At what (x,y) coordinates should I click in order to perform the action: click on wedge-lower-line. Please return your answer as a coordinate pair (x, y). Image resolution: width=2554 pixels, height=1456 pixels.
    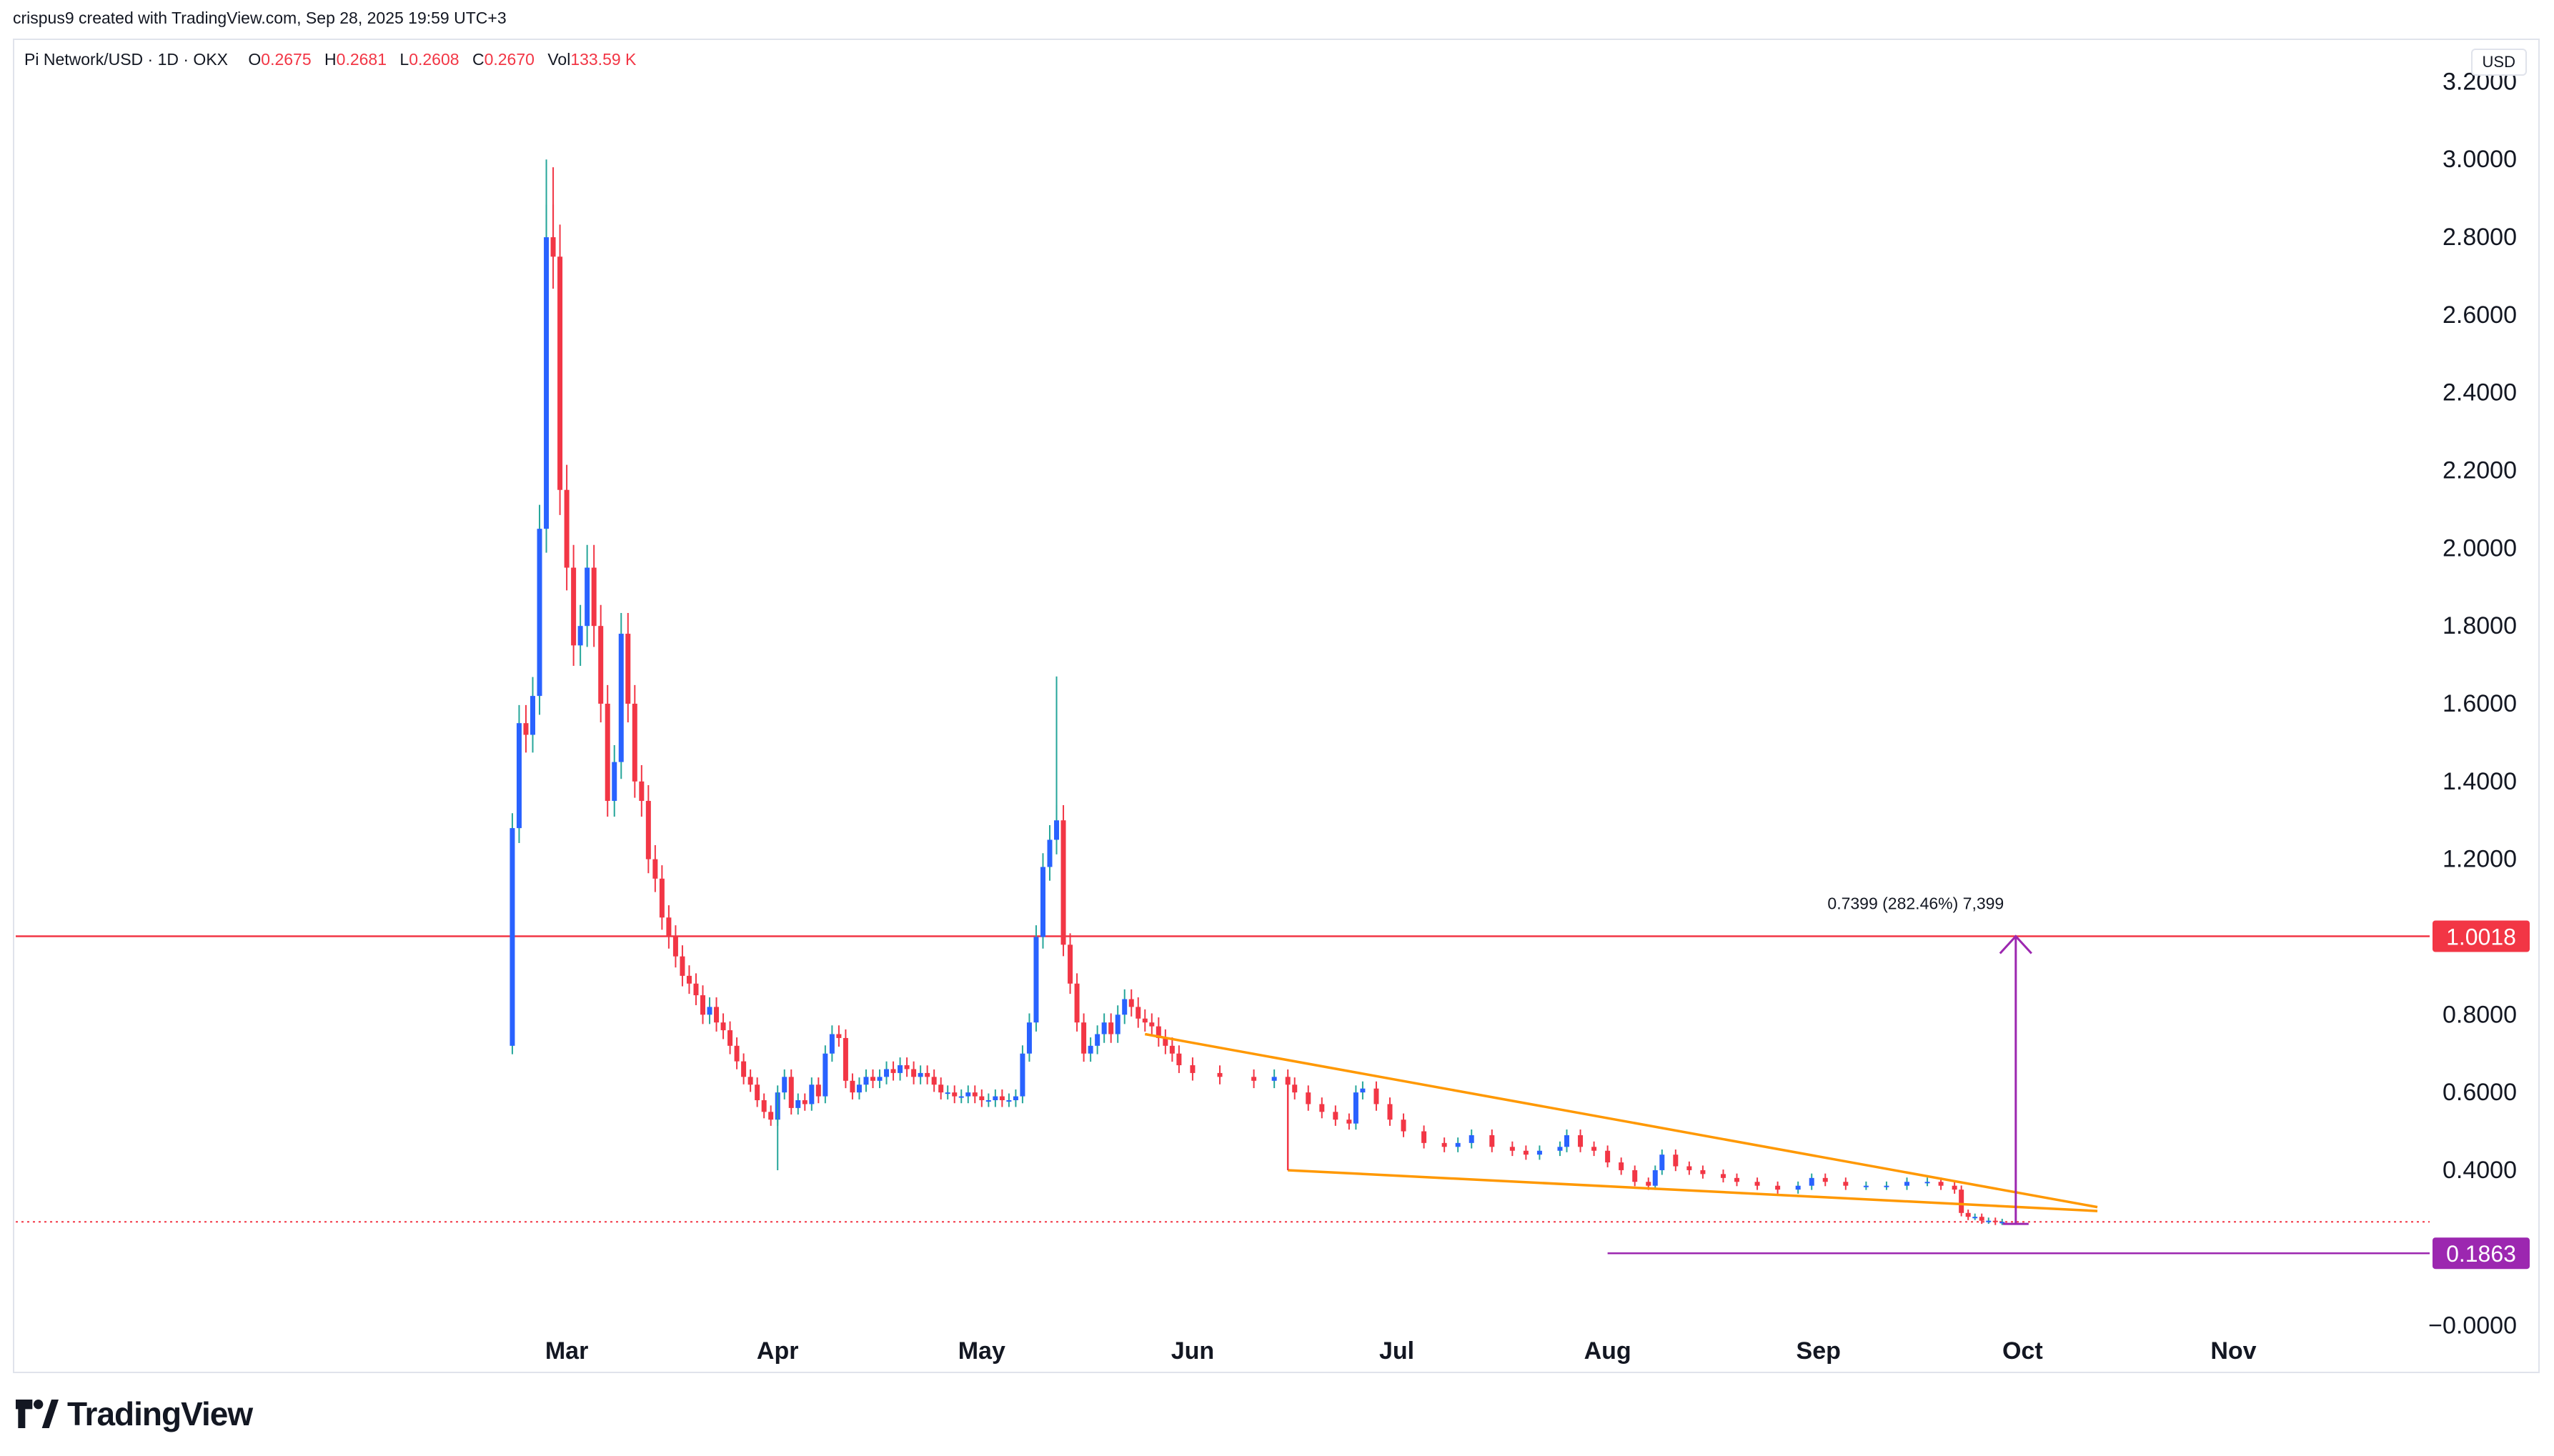
    Looking at the image, I should click on (1693, 1190).